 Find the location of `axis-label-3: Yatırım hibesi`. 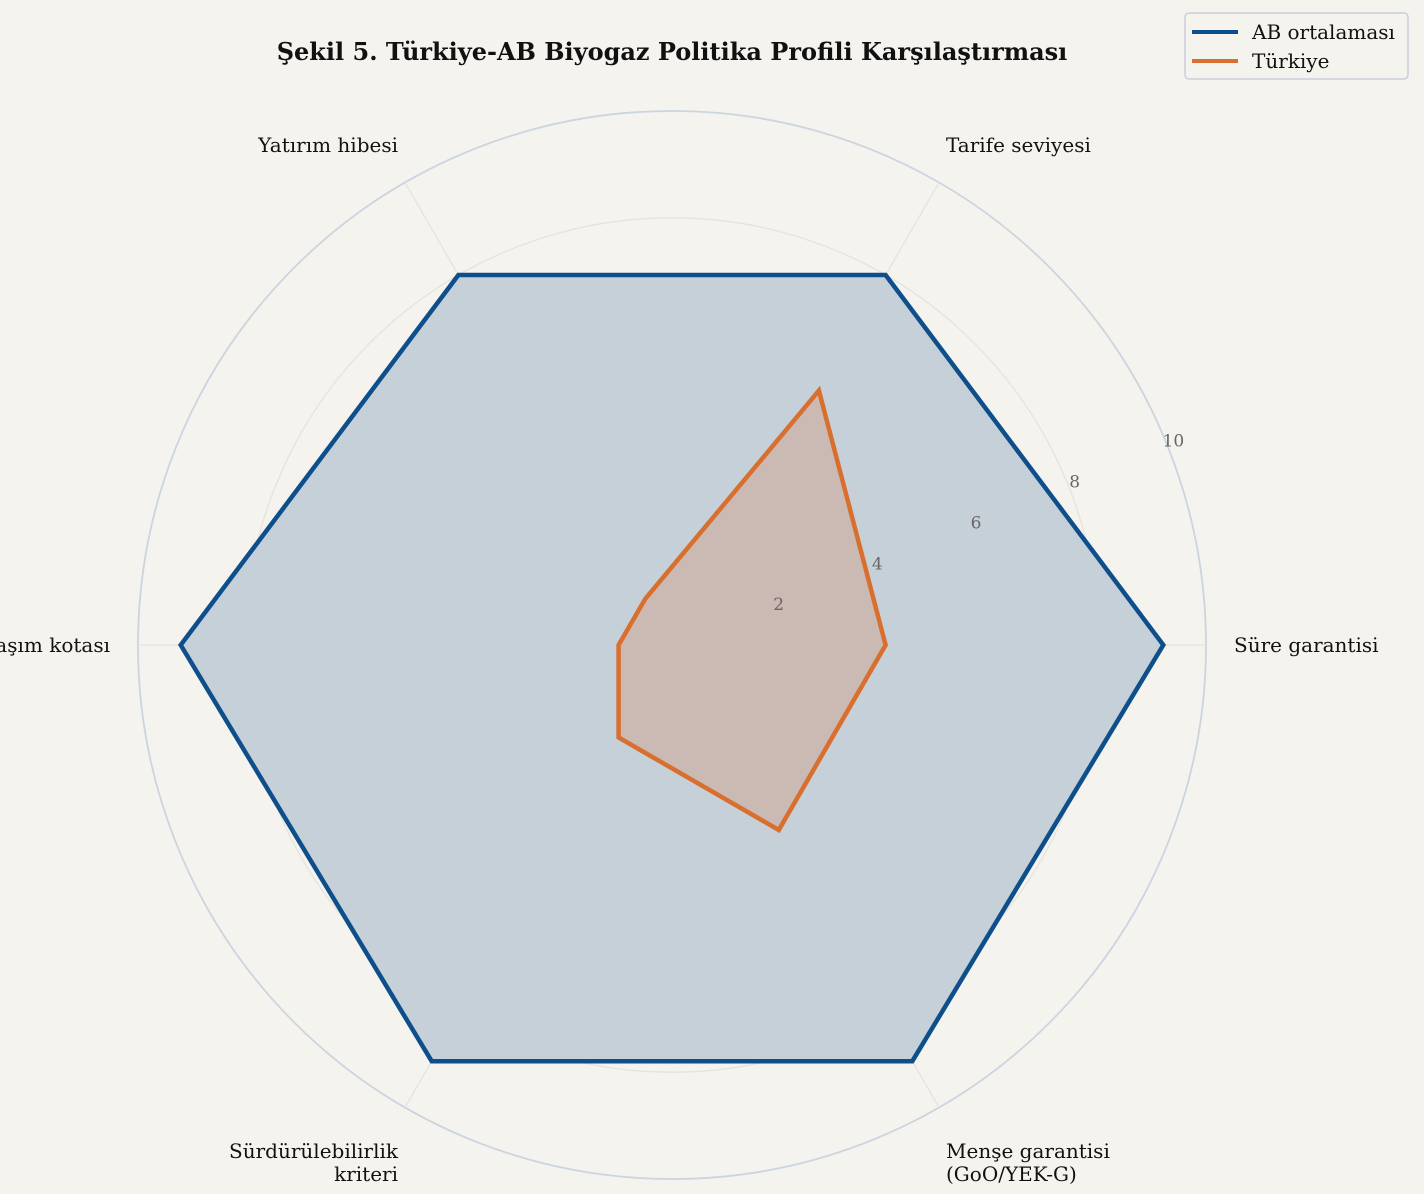

axis-label-3: Yatırım hibesi is located at coordinates (327, 145).